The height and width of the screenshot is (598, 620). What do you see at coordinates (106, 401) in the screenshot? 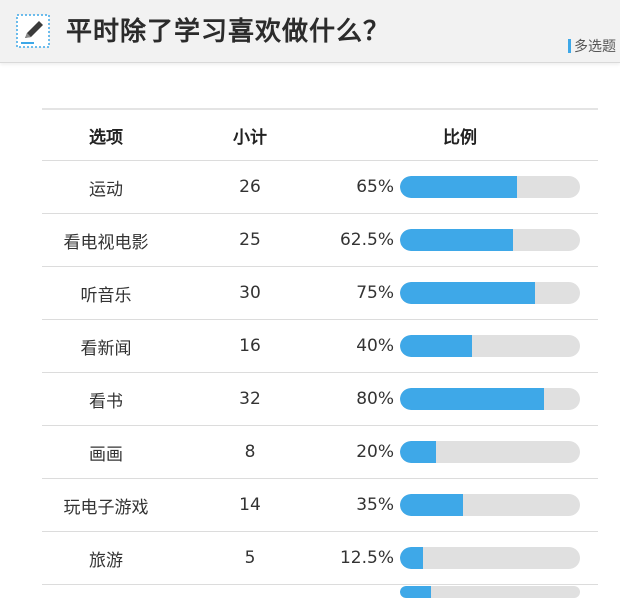
I see `option-label: 看书` at bounding box center [106, 401].